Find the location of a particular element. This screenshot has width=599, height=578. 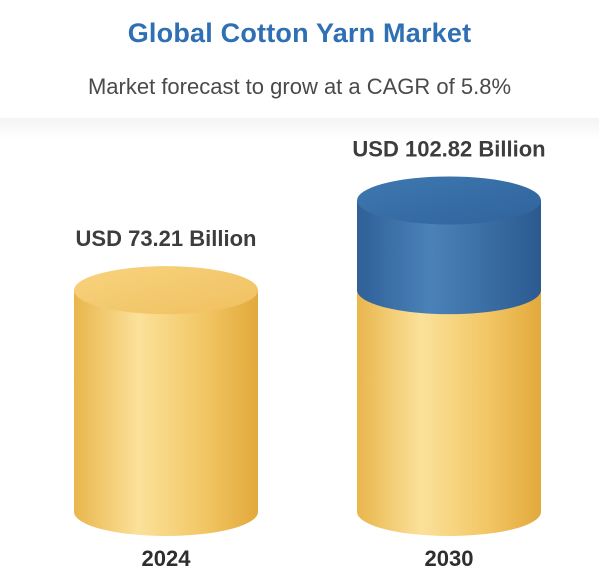

chart-title: Global Cotton Yarn Market is located at coordinates (299, 33).